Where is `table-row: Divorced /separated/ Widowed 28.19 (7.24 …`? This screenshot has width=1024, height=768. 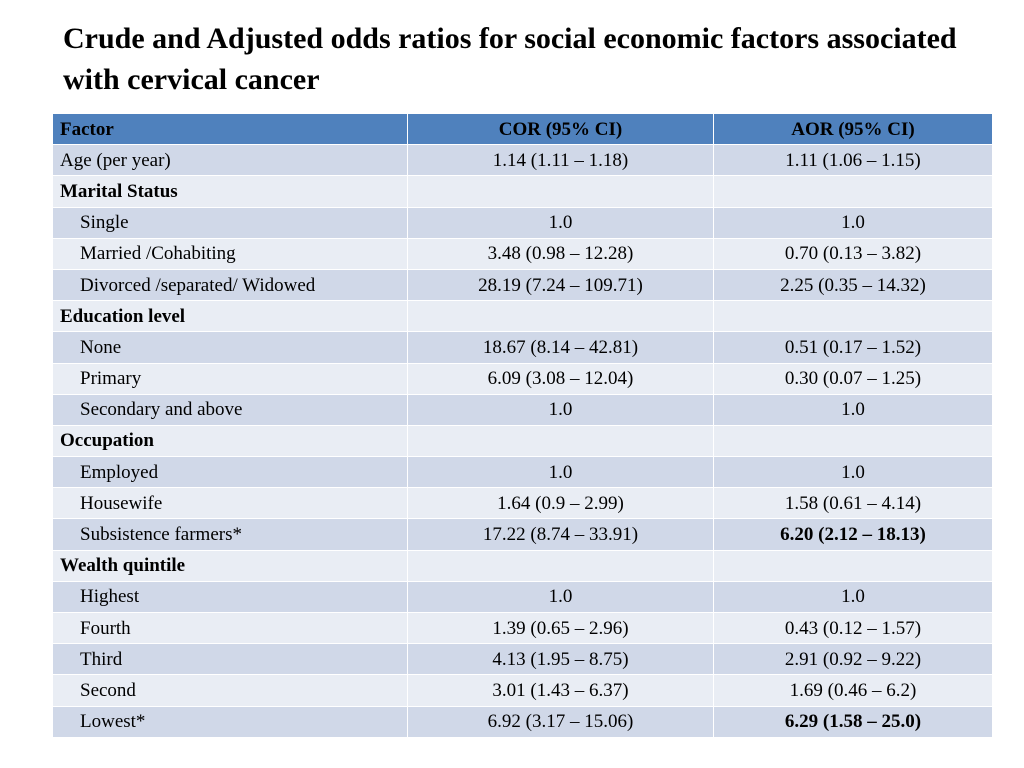
table-row: Divorced /separated/ Widowed 28.19 (7.24 … is located at coordinates (522, 285).